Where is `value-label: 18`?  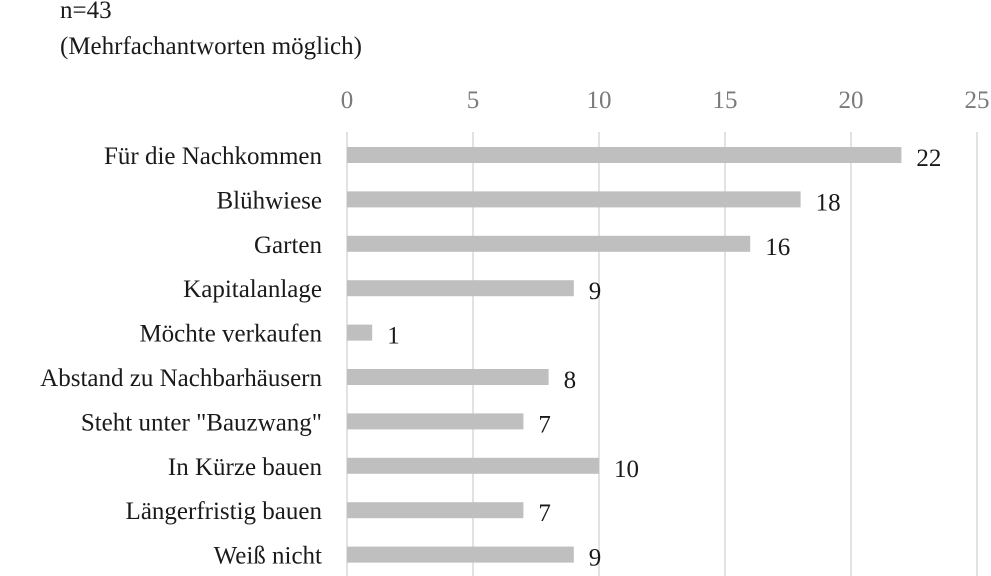 value-label: 18 is located at coordinates (828, 202).